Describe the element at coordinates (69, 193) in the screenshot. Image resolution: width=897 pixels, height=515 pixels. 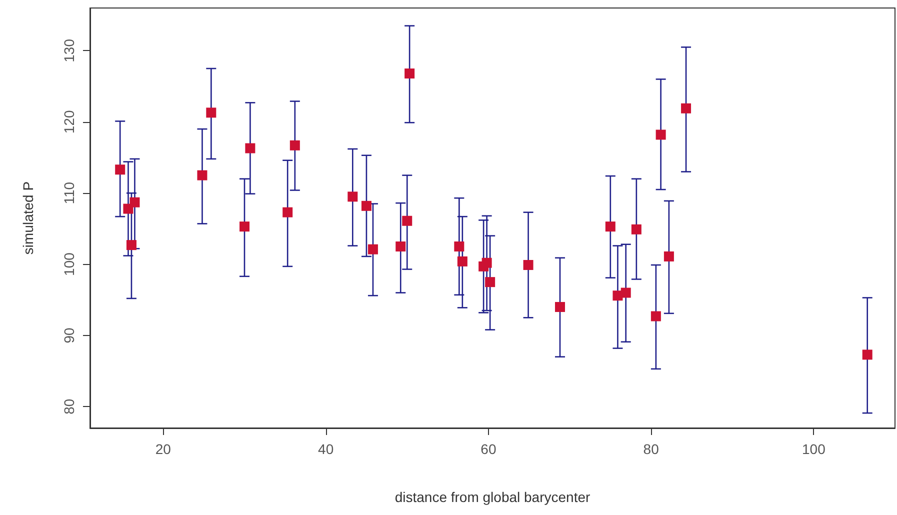
I see `y-tick-label: 110` at that location.